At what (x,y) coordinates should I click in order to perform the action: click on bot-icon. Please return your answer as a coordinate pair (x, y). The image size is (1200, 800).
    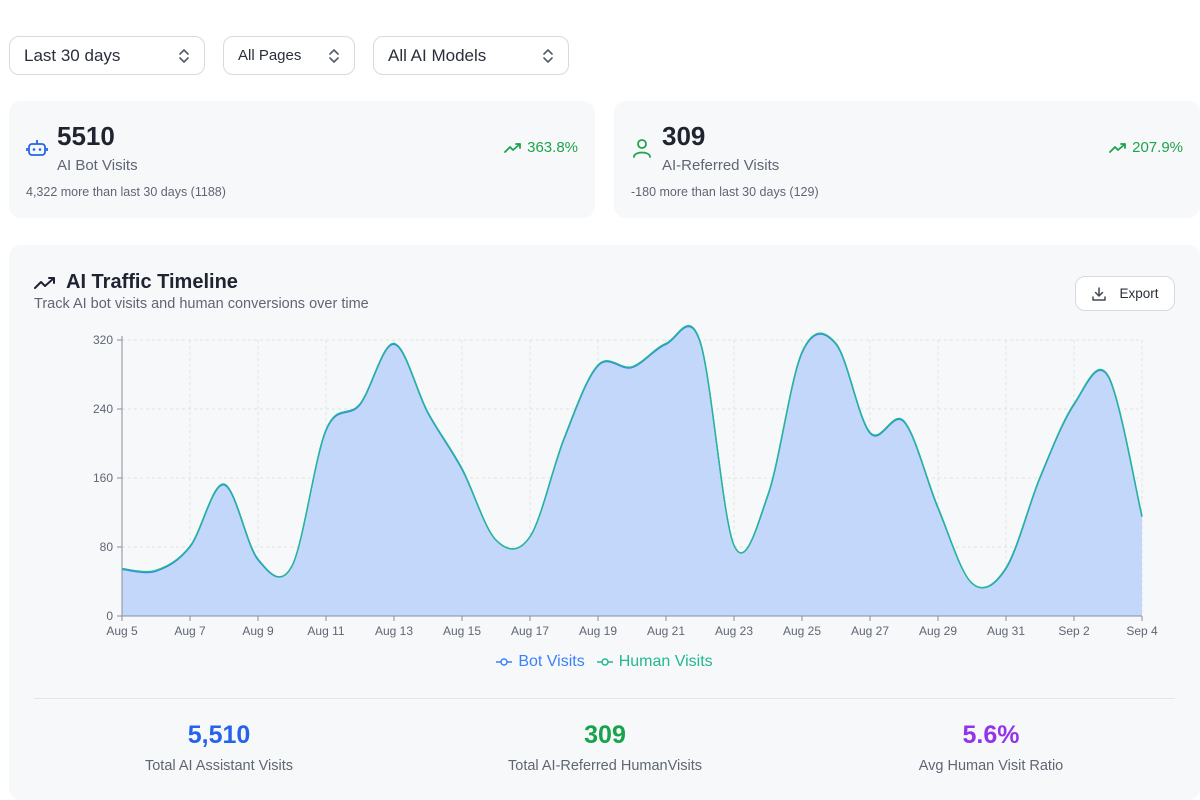
    Looking at the image, I should click on (37, 148).